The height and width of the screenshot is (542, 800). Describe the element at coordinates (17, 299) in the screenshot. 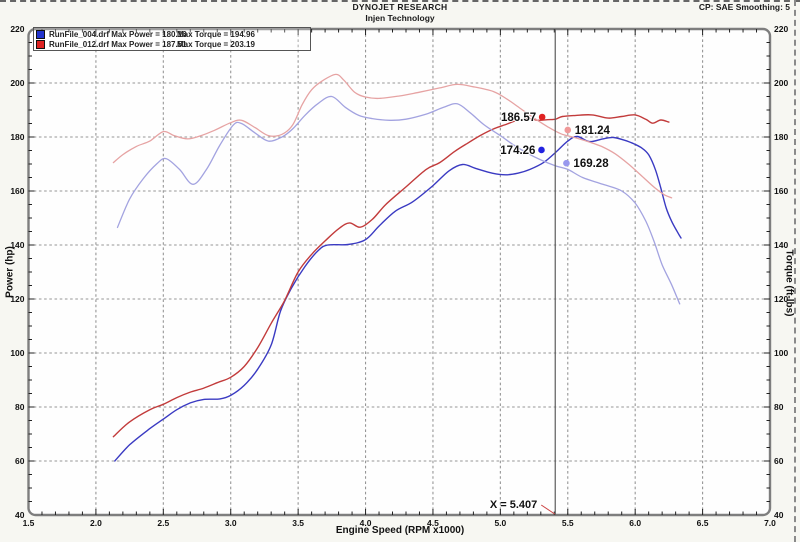

I see `y-tick-label-left-120: 120` at that location.